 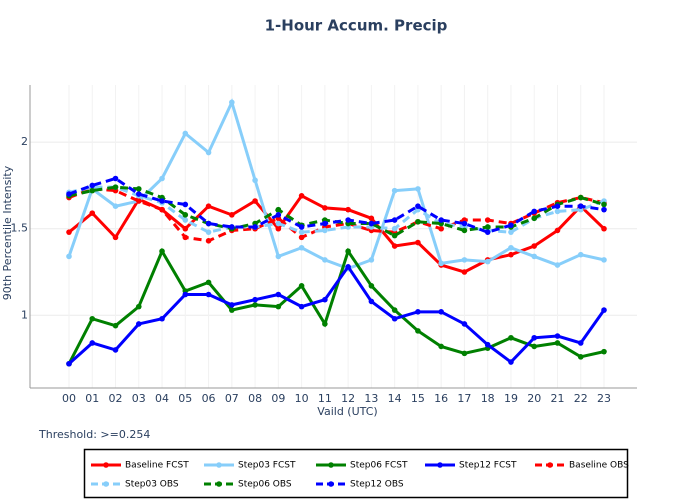 I want to click on x-tick-label: 06, so click(x=209, y=398).